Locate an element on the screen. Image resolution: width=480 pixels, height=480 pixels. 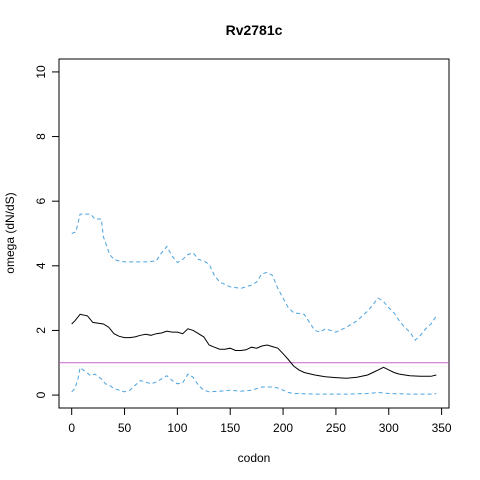
y-tick-label: 4 is located at coordinates (41, 265).